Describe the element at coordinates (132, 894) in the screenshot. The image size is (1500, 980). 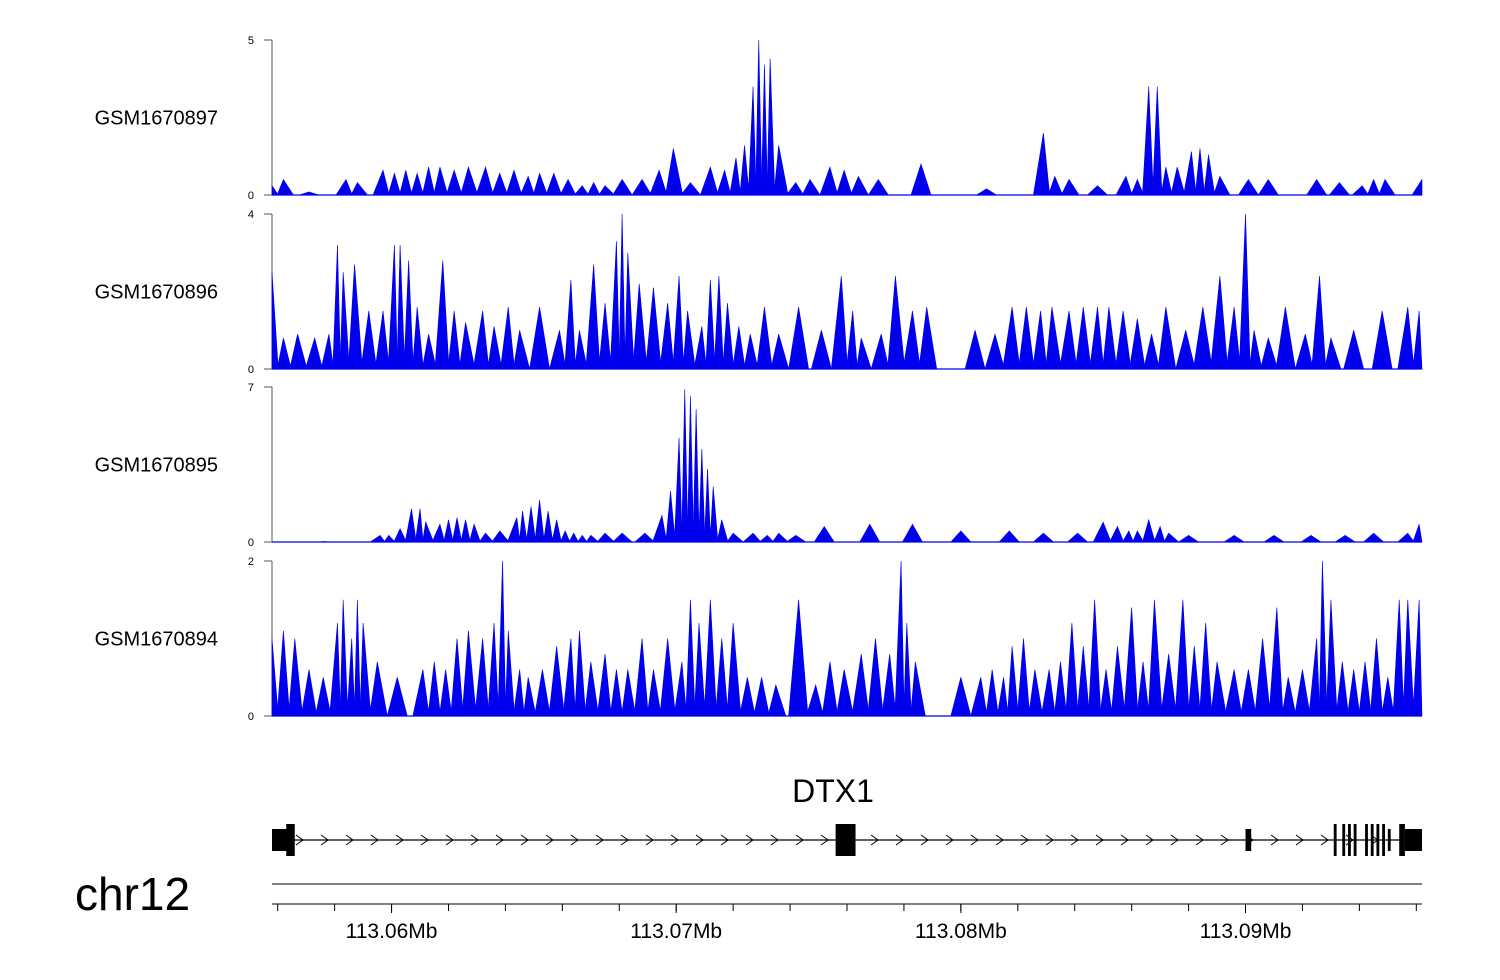
I see `chromosome-label: chr12` at that location.